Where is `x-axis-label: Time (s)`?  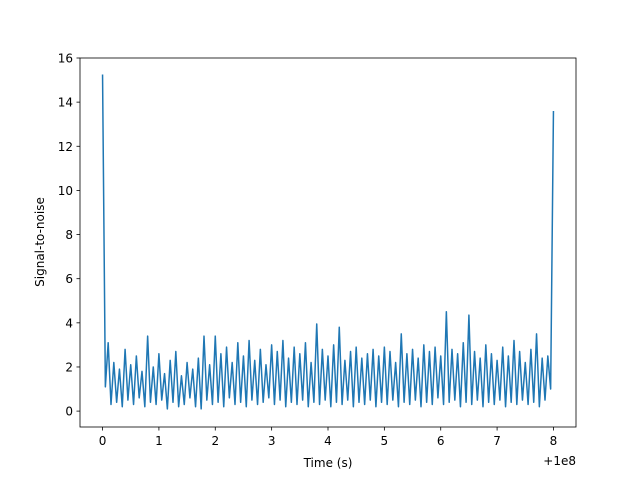 x-axis-label: Time (s) is located at coordinates (328, 463).